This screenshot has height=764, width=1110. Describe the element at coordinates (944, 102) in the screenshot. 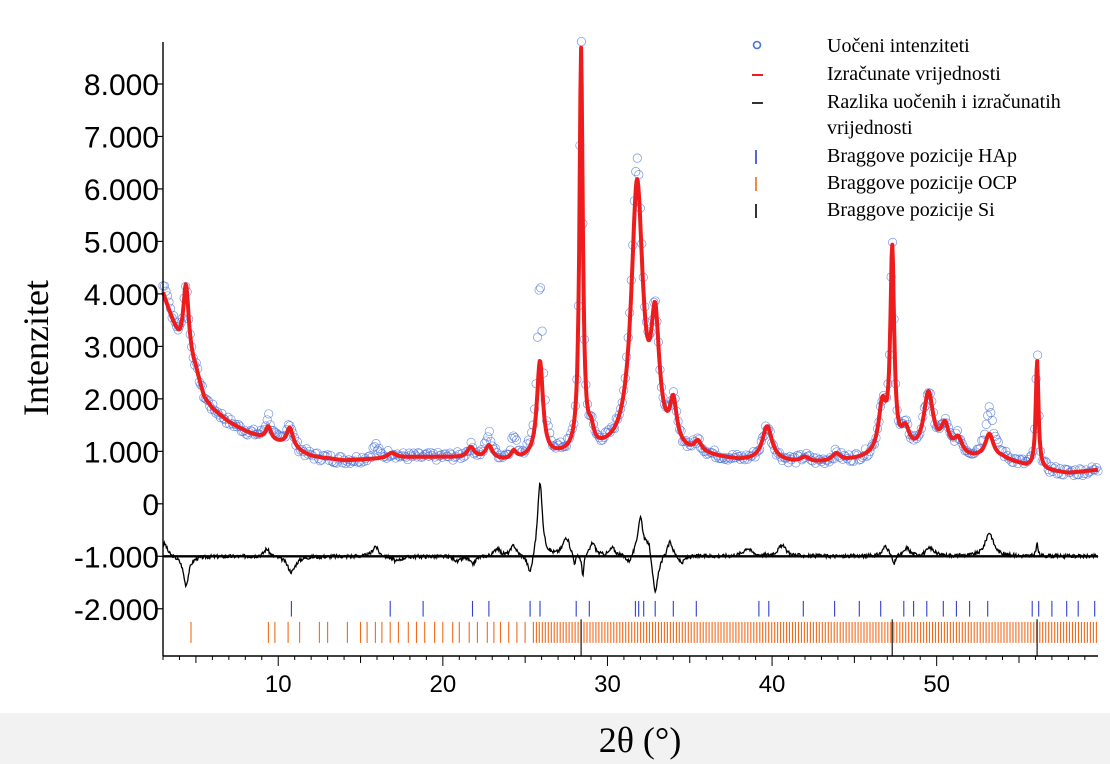

I see `legend-label-difference-line1: Razlika uočenih i izračunatih` at that location.